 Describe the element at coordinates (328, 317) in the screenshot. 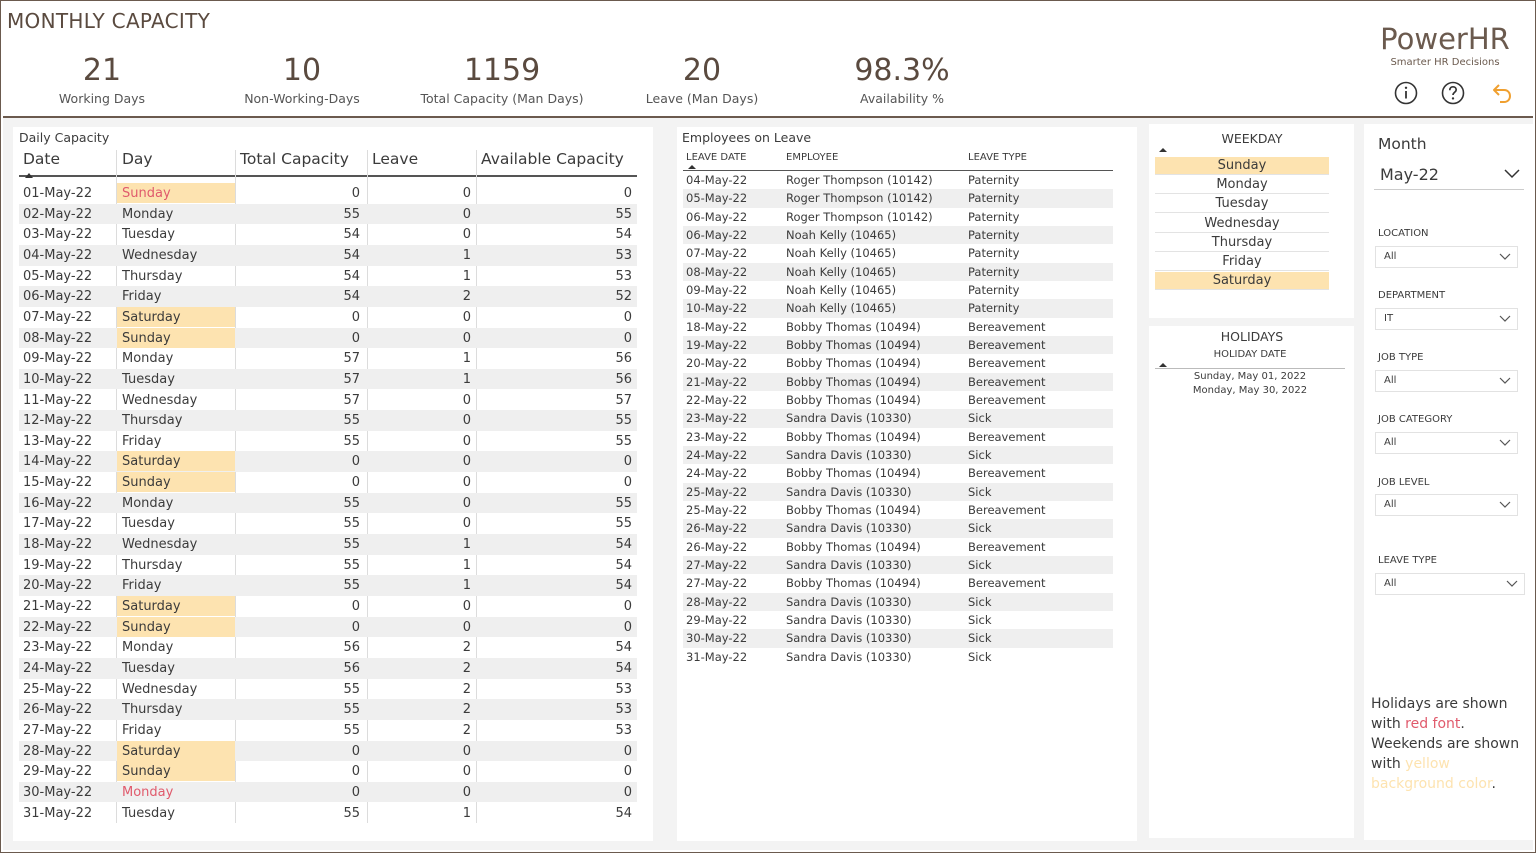

I see `table-row: 07-May-22 Saturday 0 0 0` at that location.